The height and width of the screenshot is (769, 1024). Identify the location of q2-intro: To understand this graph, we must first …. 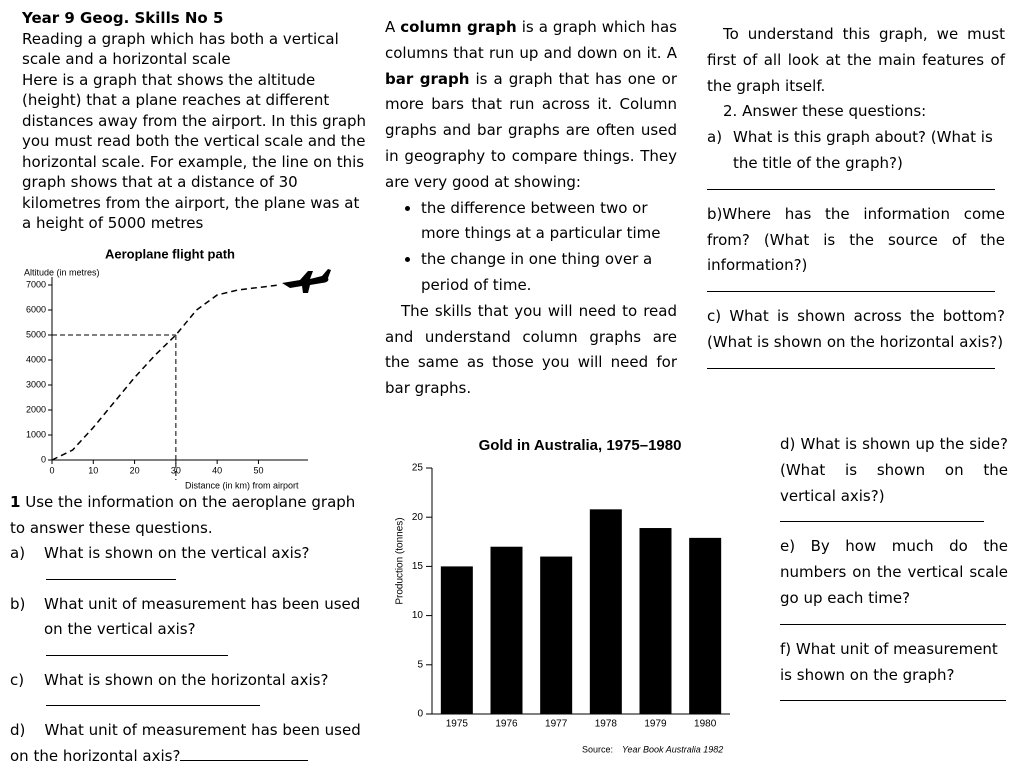
(856, 60).